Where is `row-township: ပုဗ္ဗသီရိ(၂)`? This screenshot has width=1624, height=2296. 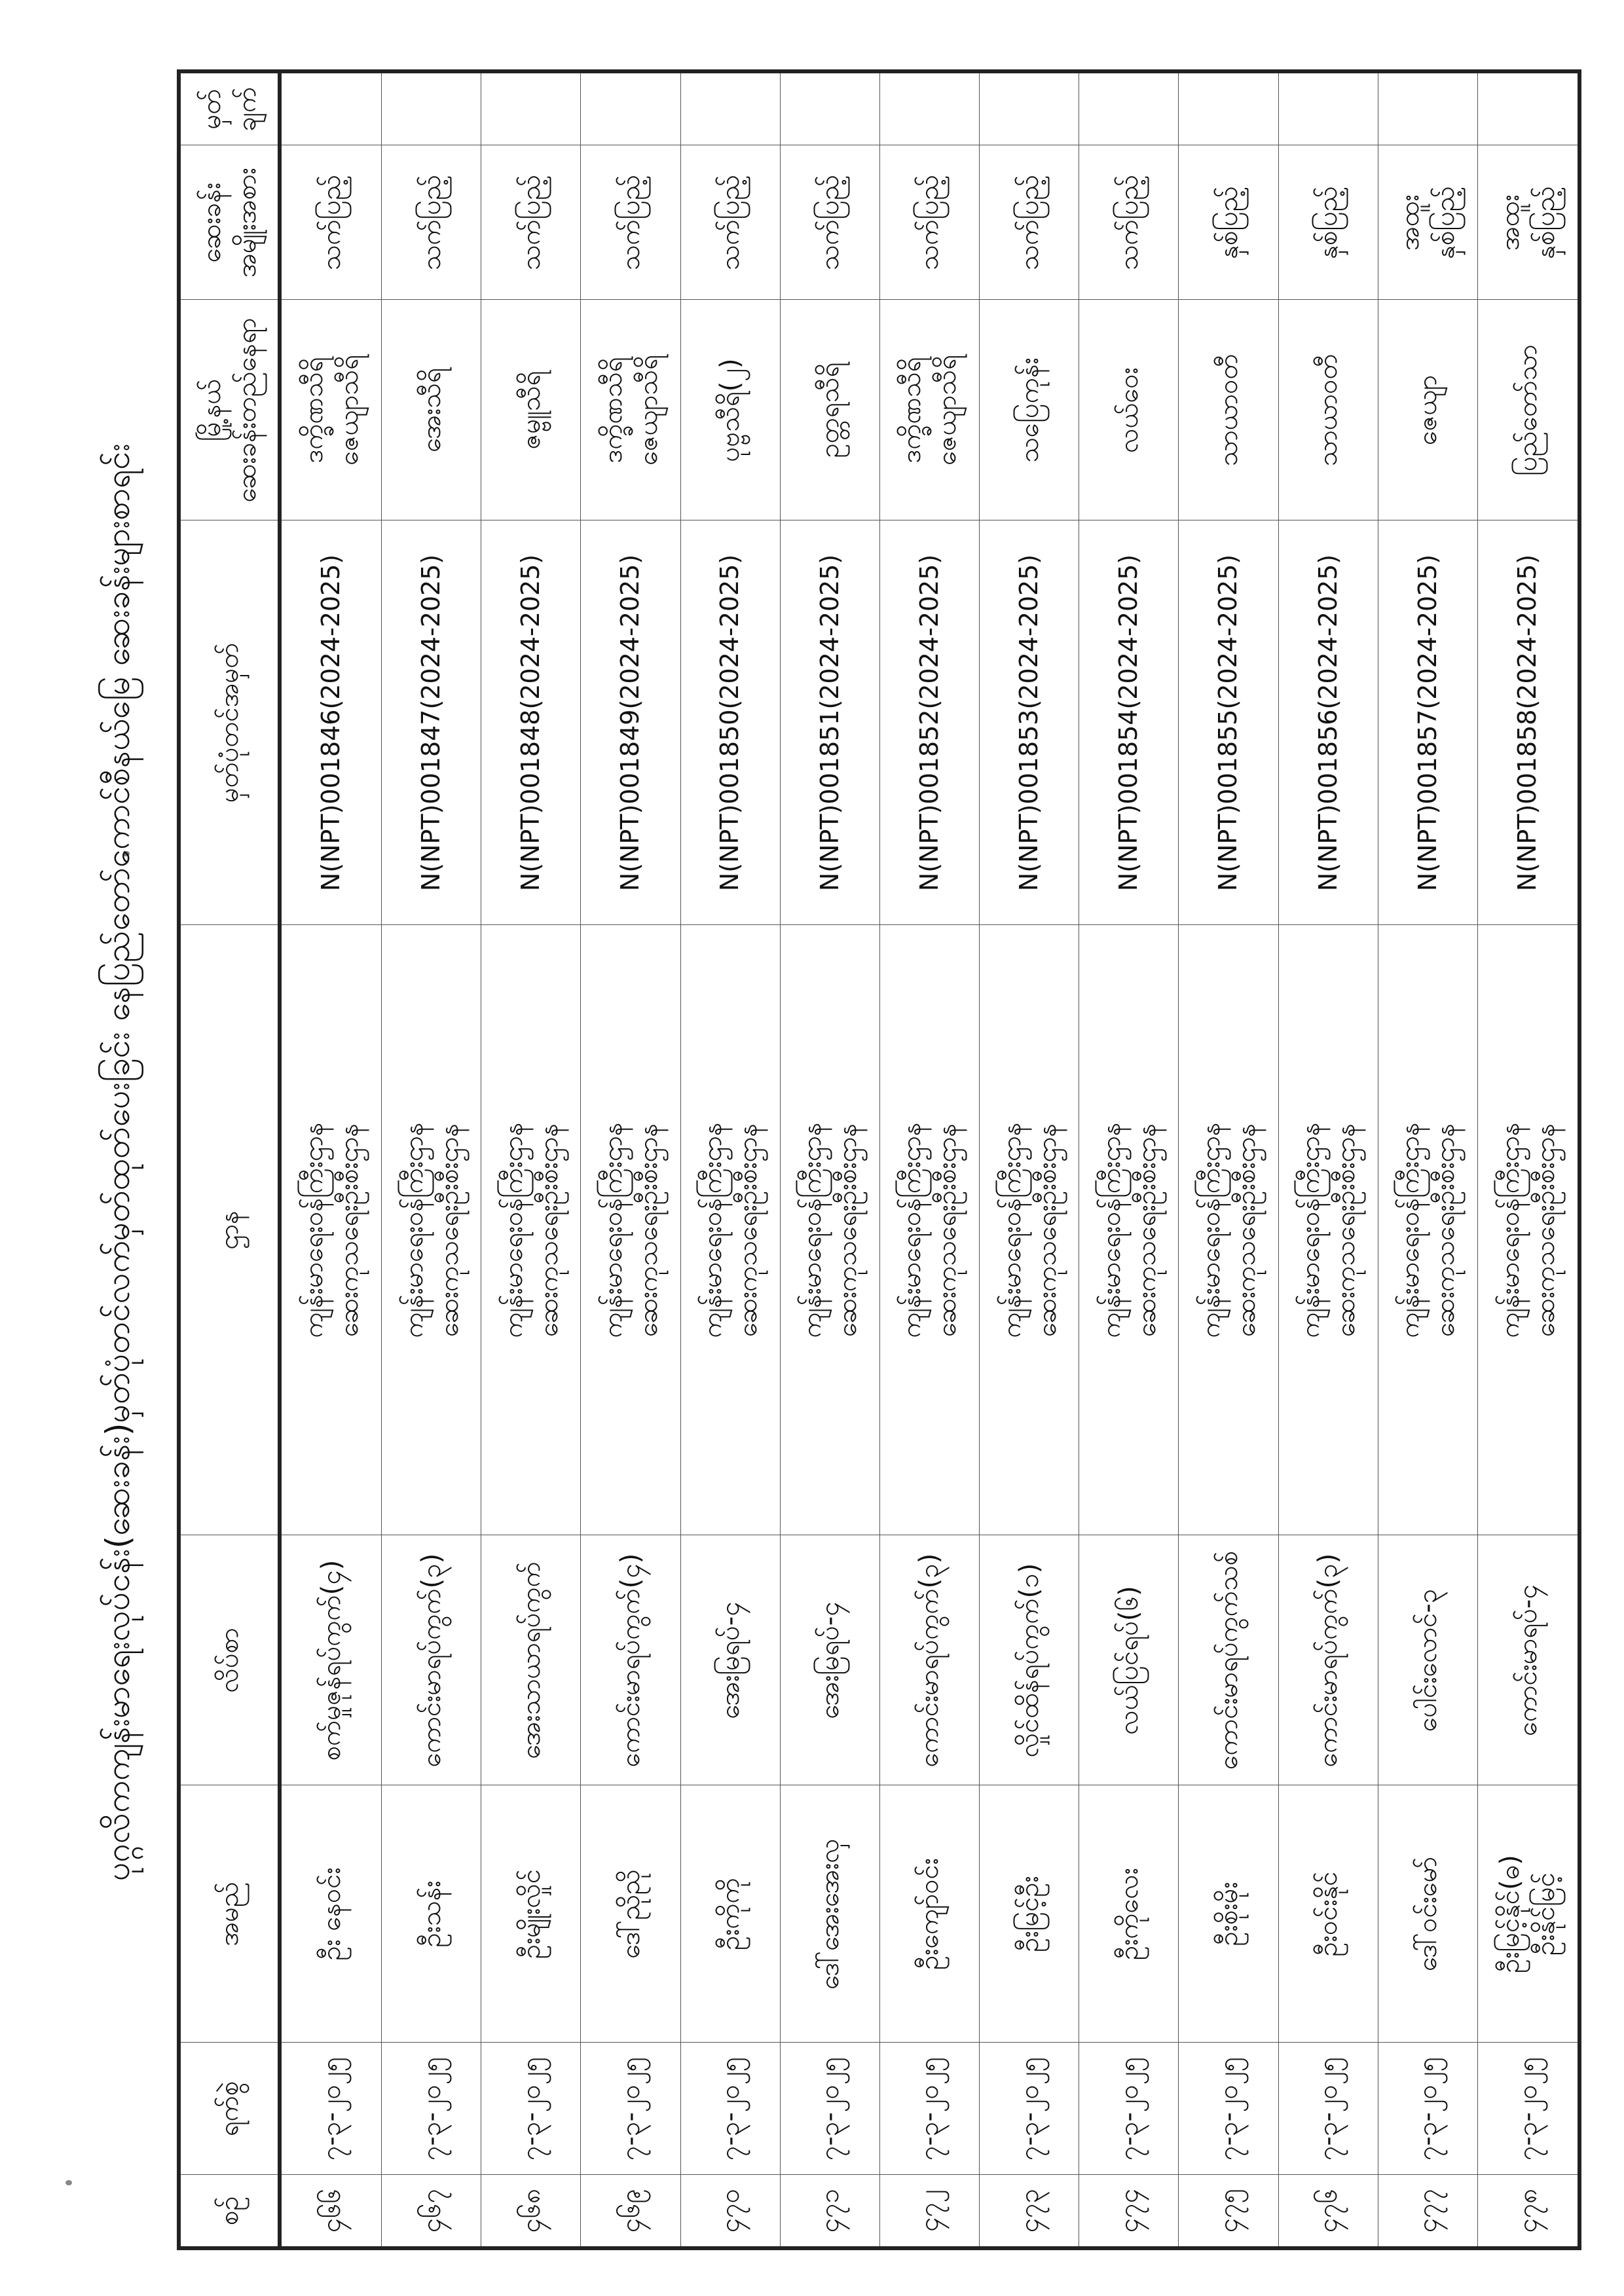
row-township: ပုဗ္ဗသီရိ(၂) is located at coordinates (730, 410).